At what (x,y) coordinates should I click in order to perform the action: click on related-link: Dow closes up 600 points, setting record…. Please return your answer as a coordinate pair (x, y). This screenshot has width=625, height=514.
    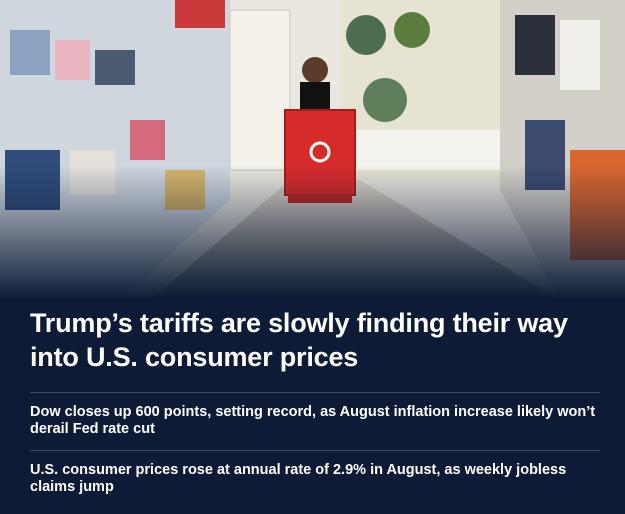
    Looking at the image, I should click on (313, 420).